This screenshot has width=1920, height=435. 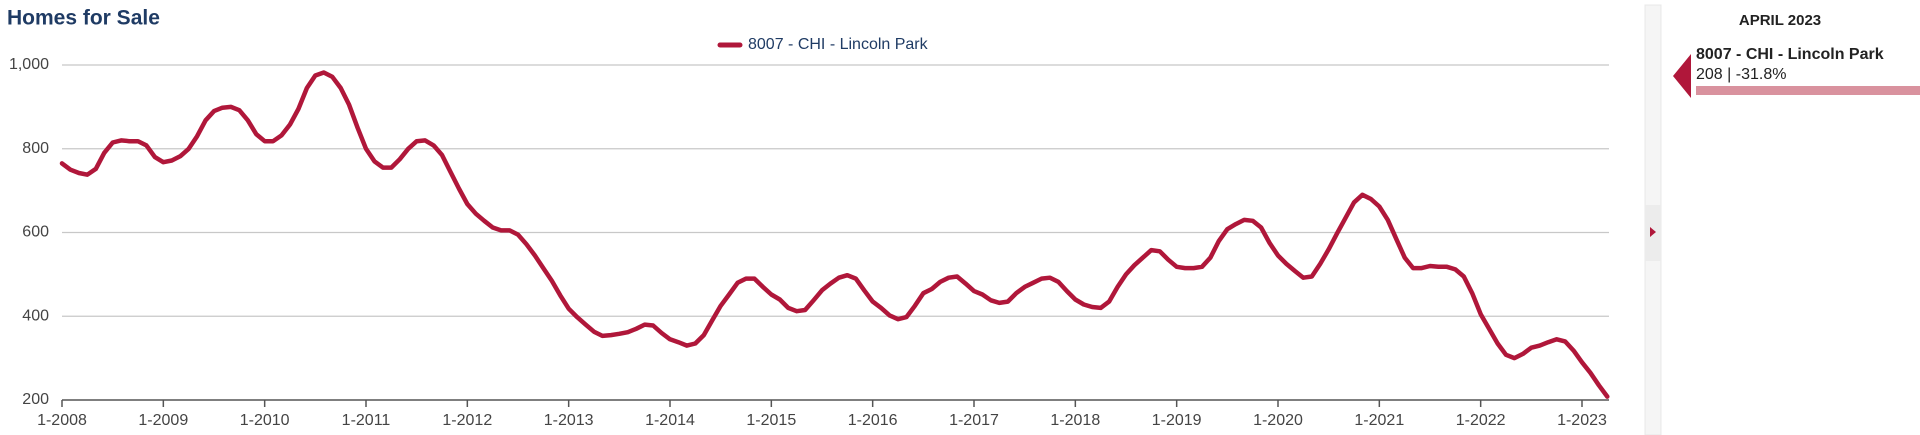 I want to click on panel-summary: 208 | -31.8%, so click(x=1741, y=74).